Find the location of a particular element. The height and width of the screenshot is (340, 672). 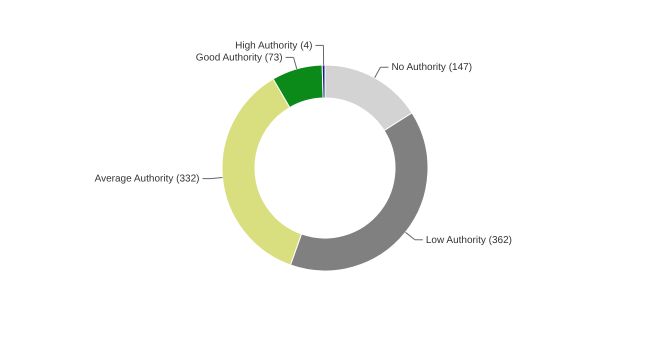

slice-label: Low Authority (362) is located at coordinates (469, 240).